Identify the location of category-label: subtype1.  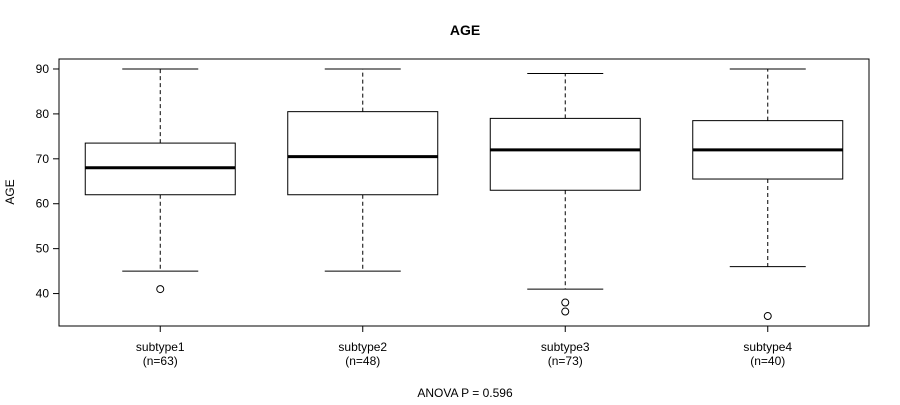
(160, 347).